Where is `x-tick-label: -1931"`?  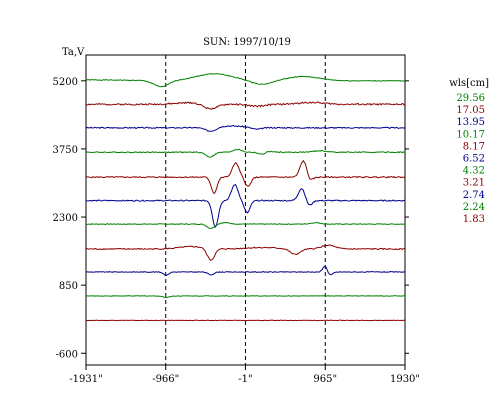 x-tick-label: -1931" is located at coordinates (85, 379).